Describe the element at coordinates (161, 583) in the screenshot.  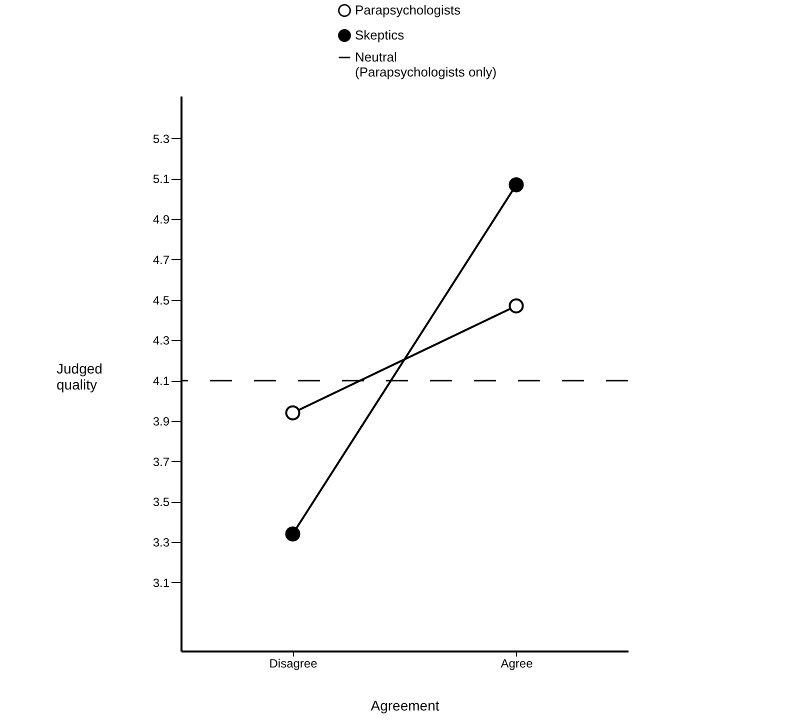
I see `y-tick-label: 3.1` at that location.